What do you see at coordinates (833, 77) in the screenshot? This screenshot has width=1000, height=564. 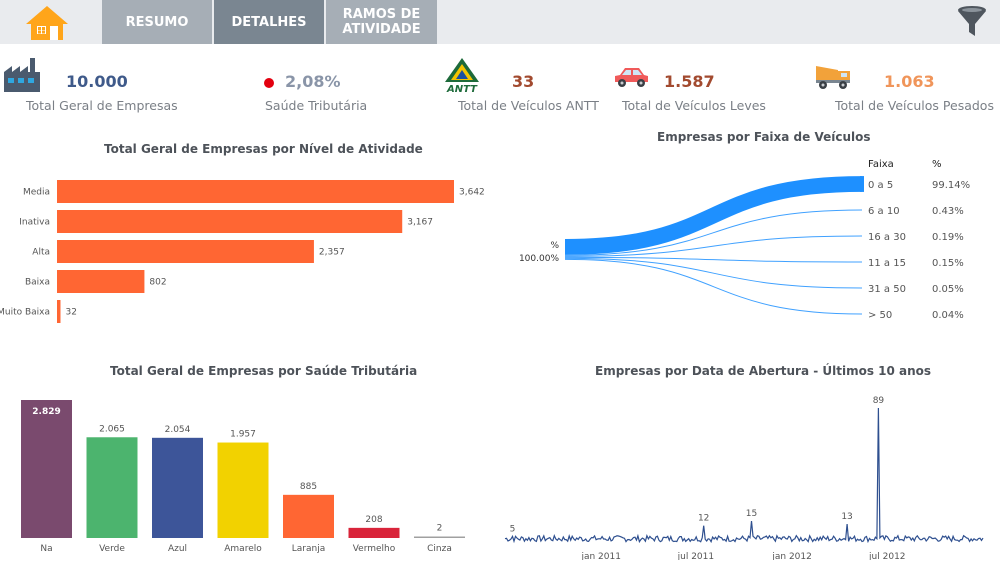 I see `truck-icon` at bounding box center [833, 77].